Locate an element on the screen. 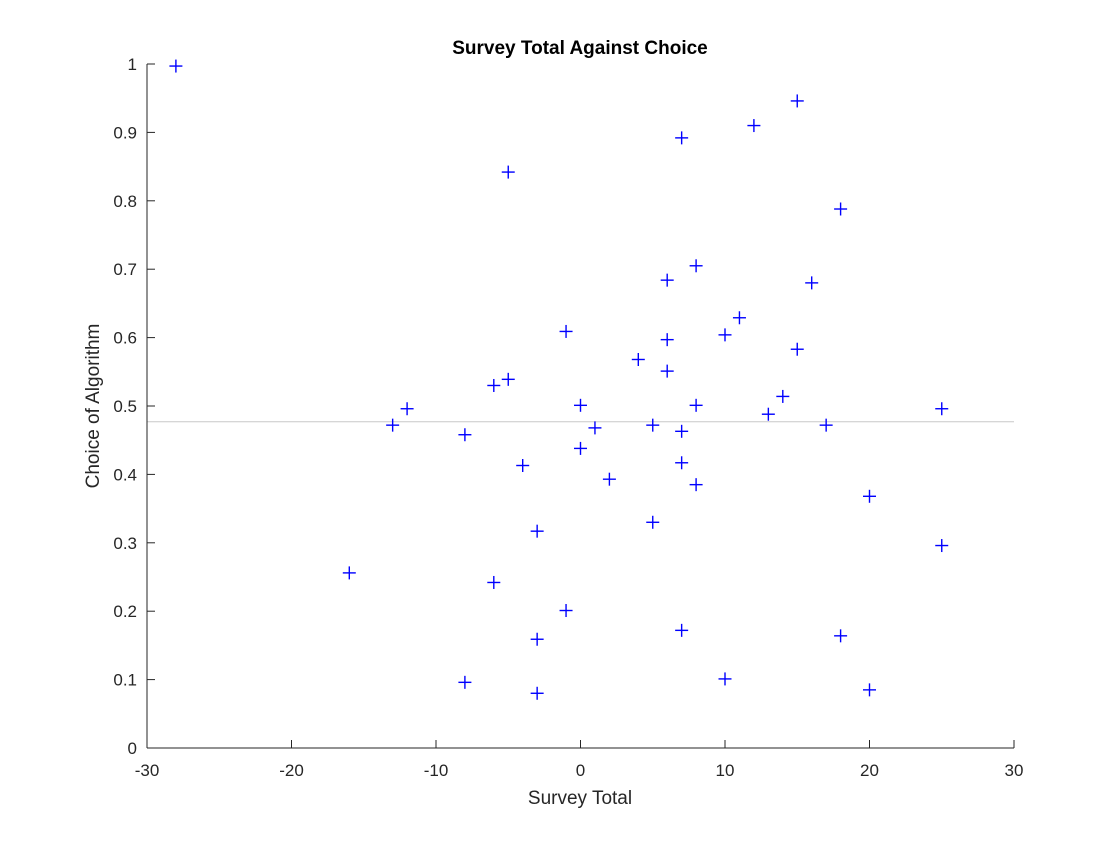 The image size is (1120, 845). x-tick-label: 10 is located at coordinates (725, 770).